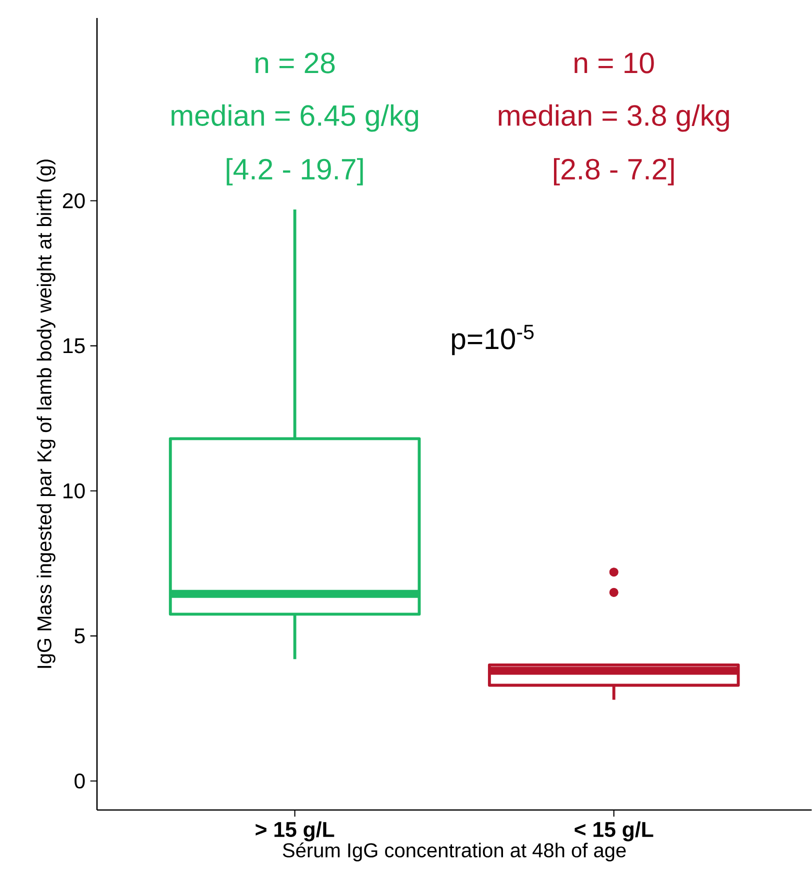 The width and height of the screenshot is (812, 896). Describe the element at coordinates (295, 831) in the screenshot. I see `x-tick-label: > 15 g/L` at that location.